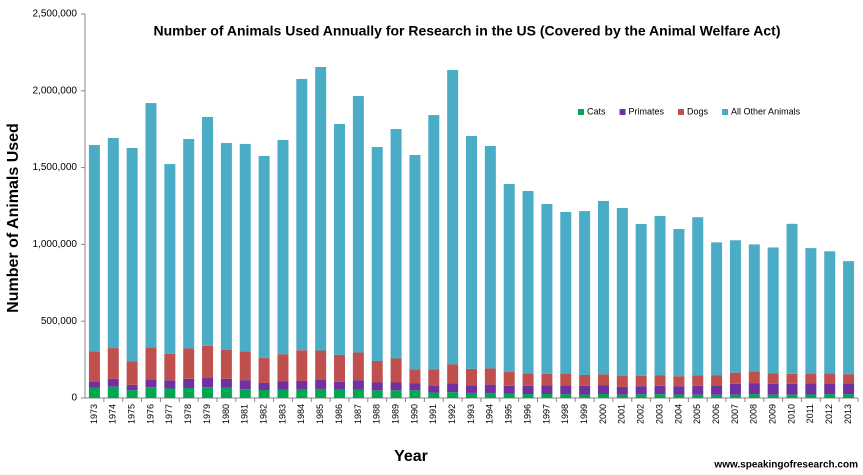 This screenshot has width=863, height=475. Describe the element at coordinates (603, 414) in the screenshot. I see `x-tick-label: 2000` at that location.